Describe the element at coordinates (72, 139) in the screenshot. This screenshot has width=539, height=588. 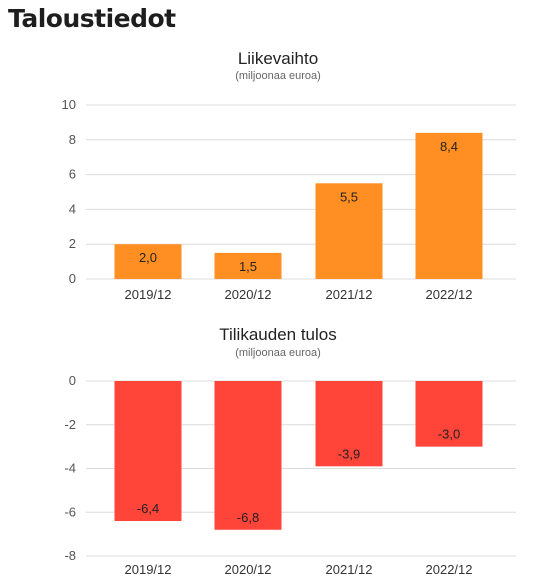
I see `y-tick-label: 8` at that location.